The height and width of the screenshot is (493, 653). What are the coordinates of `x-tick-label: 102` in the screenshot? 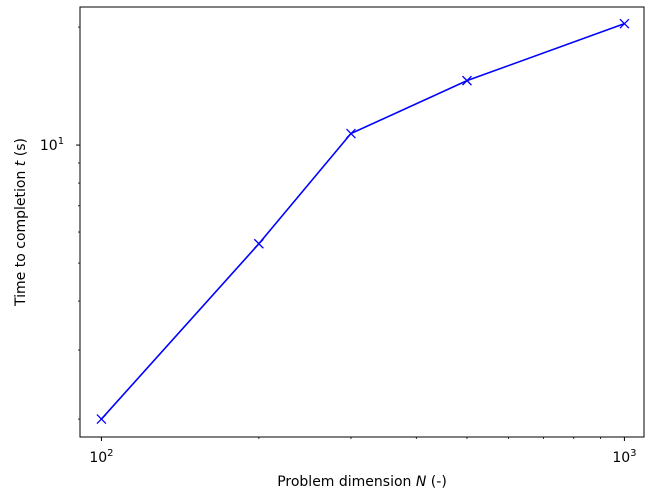 It's located at (101, 457).